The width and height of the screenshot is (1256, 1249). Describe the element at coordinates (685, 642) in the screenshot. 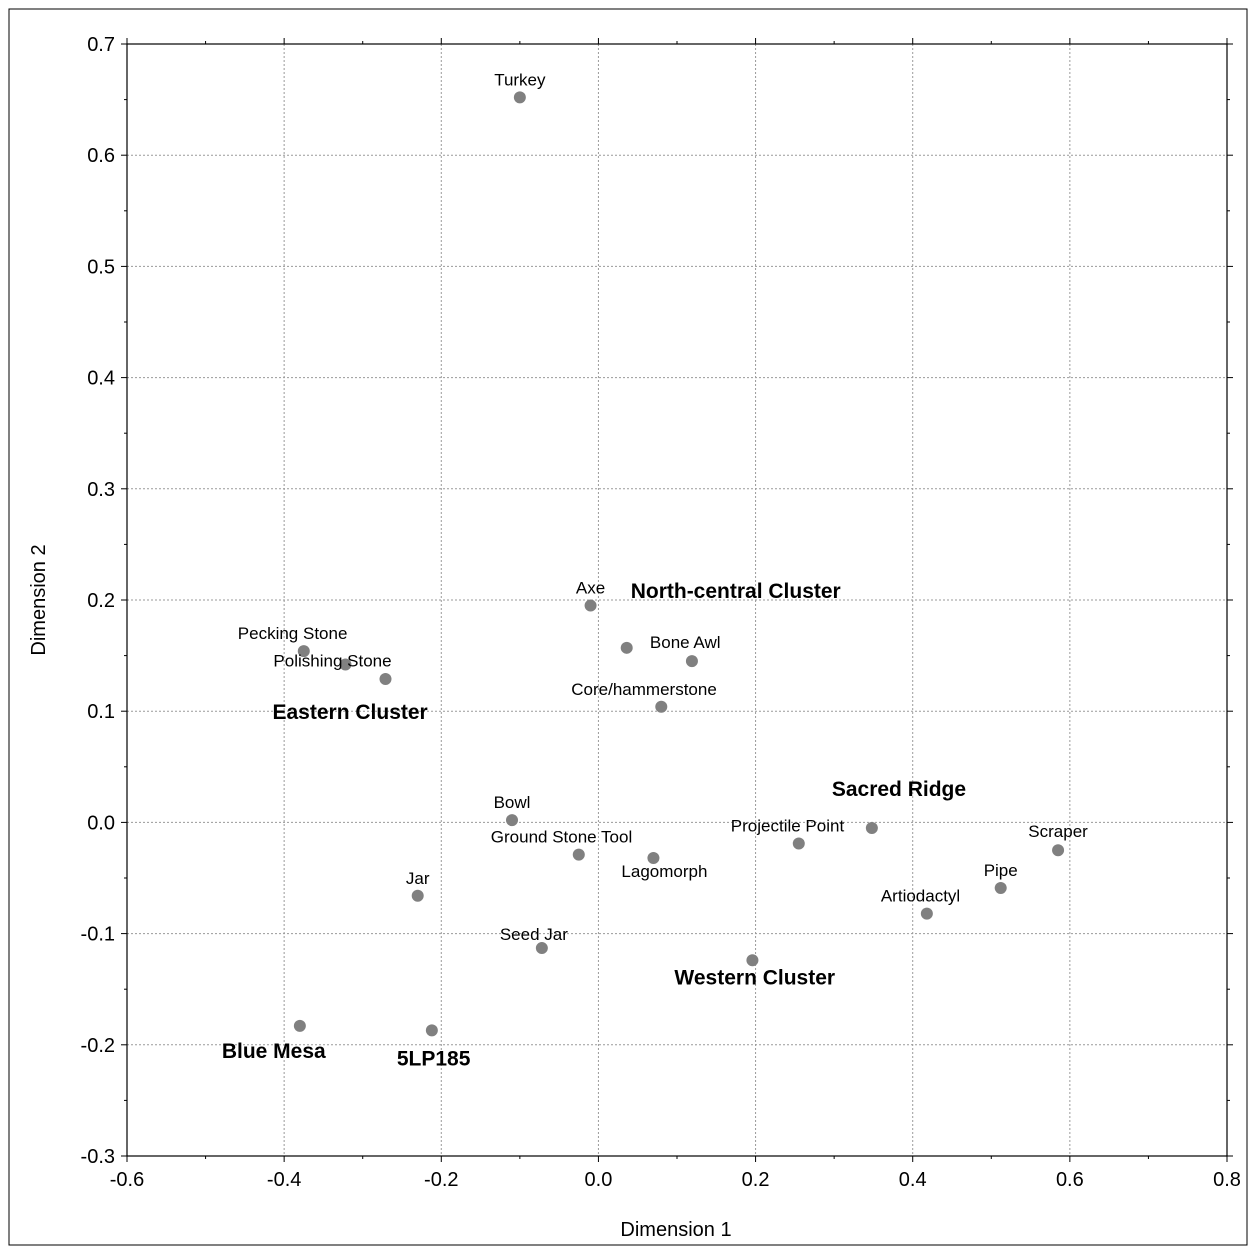

I see `point-label-bone-awl: Bone Awl` at that location.